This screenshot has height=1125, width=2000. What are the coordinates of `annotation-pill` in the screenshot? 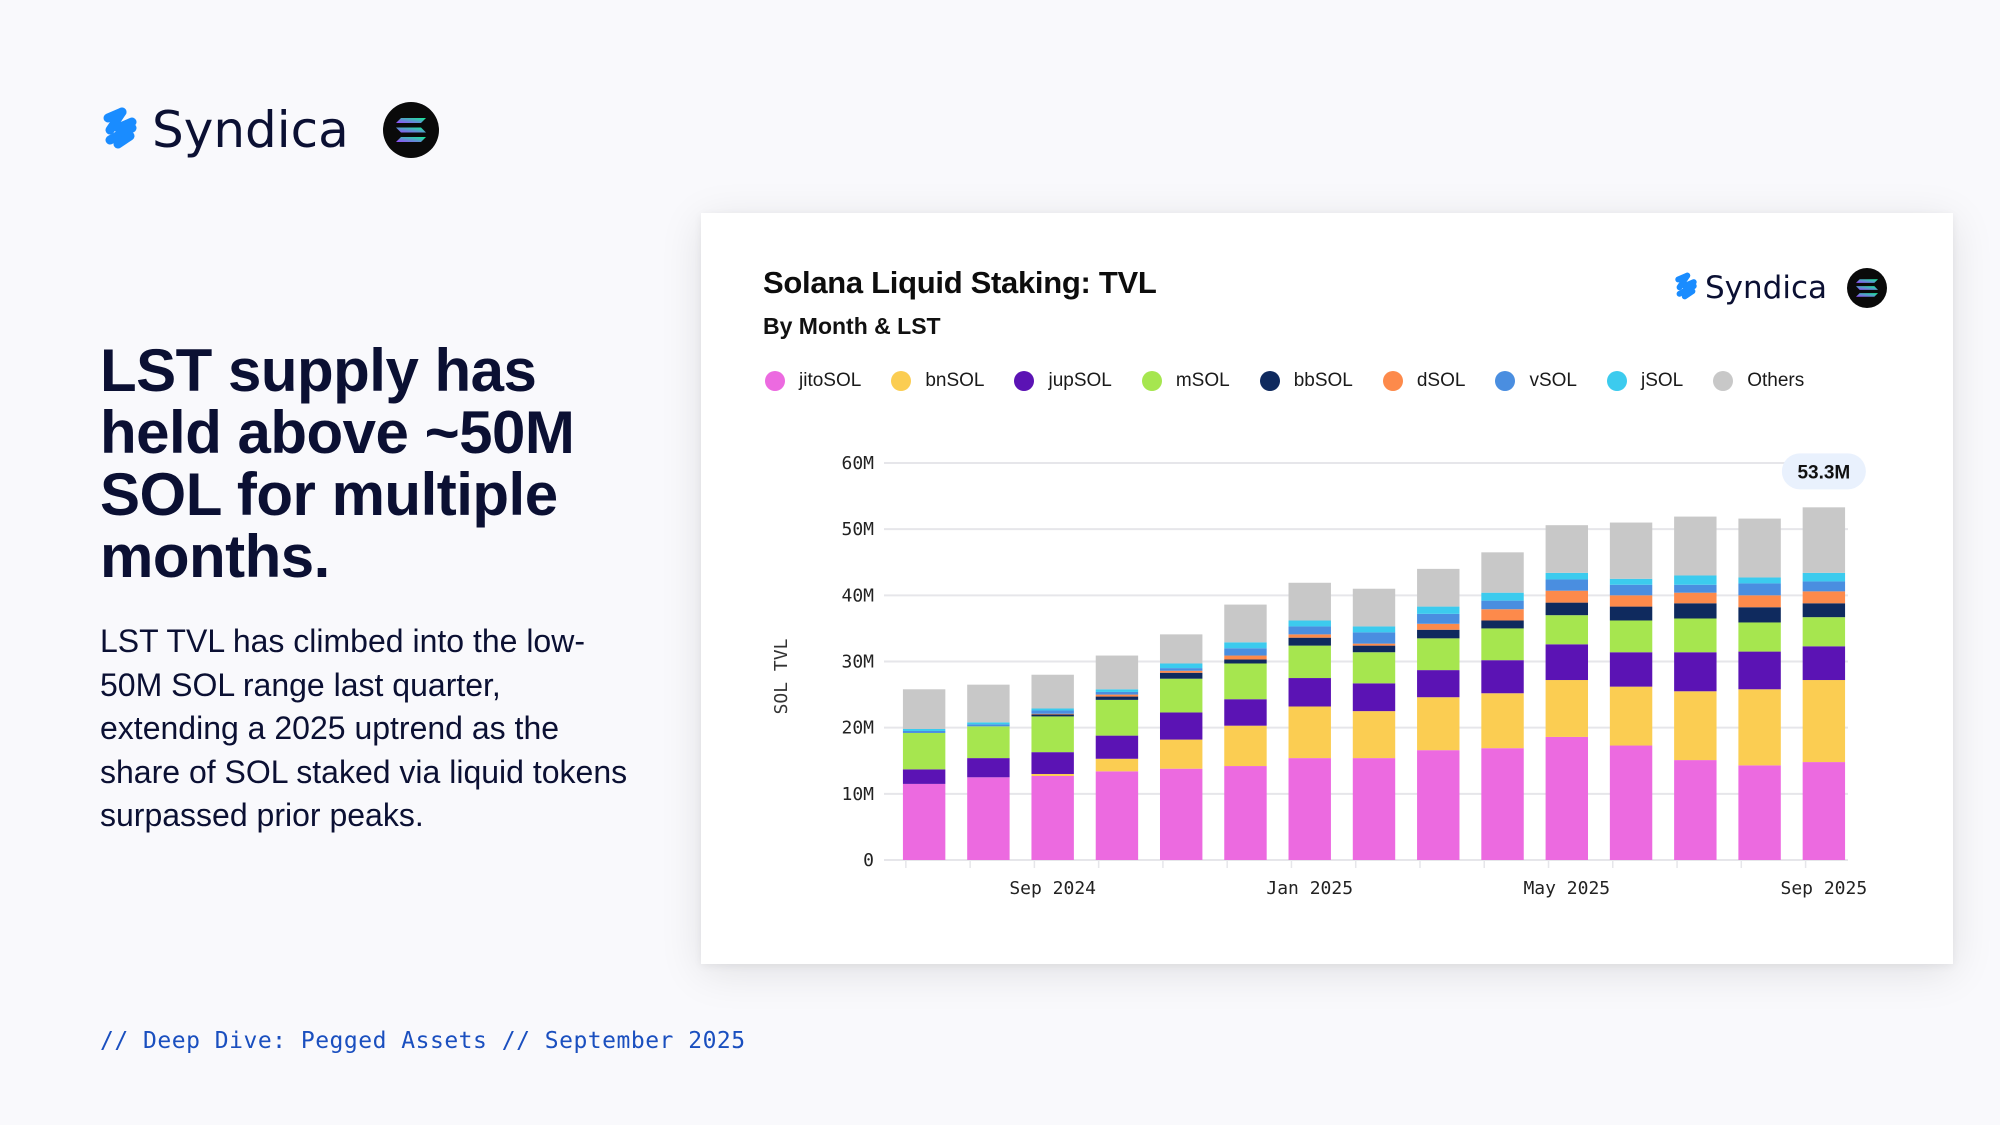 It's located at (1823, 471).